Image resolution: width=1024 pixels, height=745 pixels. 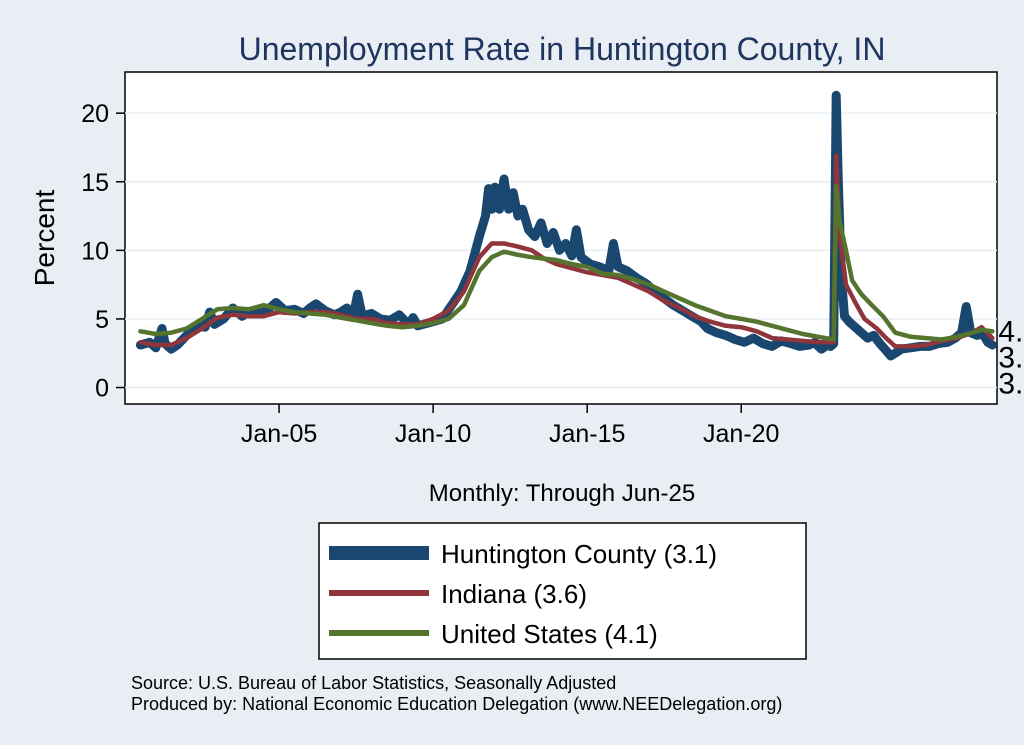 I want to click on y-tick-label-10: 10, so click(x=95, y=251).